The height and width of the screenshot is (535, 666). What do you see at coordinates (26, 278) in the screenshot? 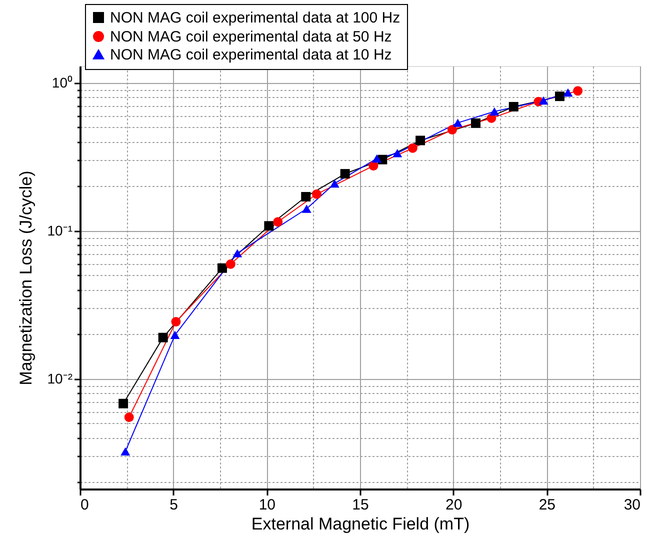
I see `y-axis-title: Magnetization Loss (J/cycle)` at bounding box center [26, 278].